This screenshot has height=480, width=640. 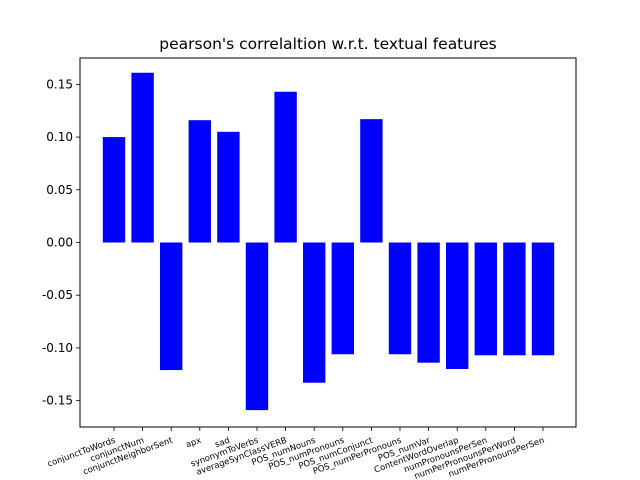 I want to click on y-tick-label-2: -0.05, so click(x=57, y=295).